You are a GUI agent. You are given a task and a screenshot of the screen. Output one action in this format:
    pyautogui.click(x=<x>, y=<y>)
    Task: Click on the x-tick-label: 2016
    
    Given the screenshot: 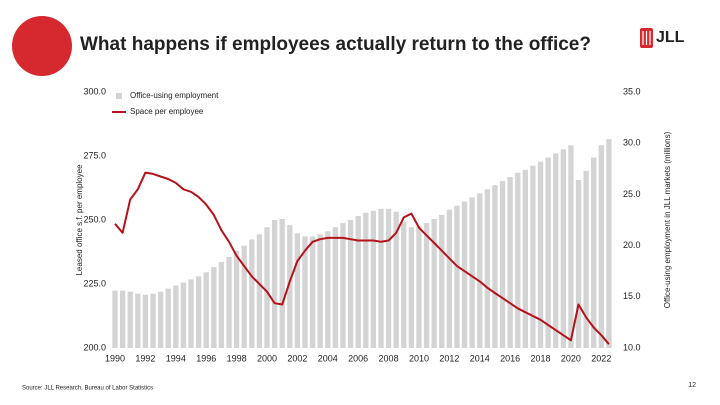 What is the action you would take?
    pyautogui.click(x=510, y=358)
    